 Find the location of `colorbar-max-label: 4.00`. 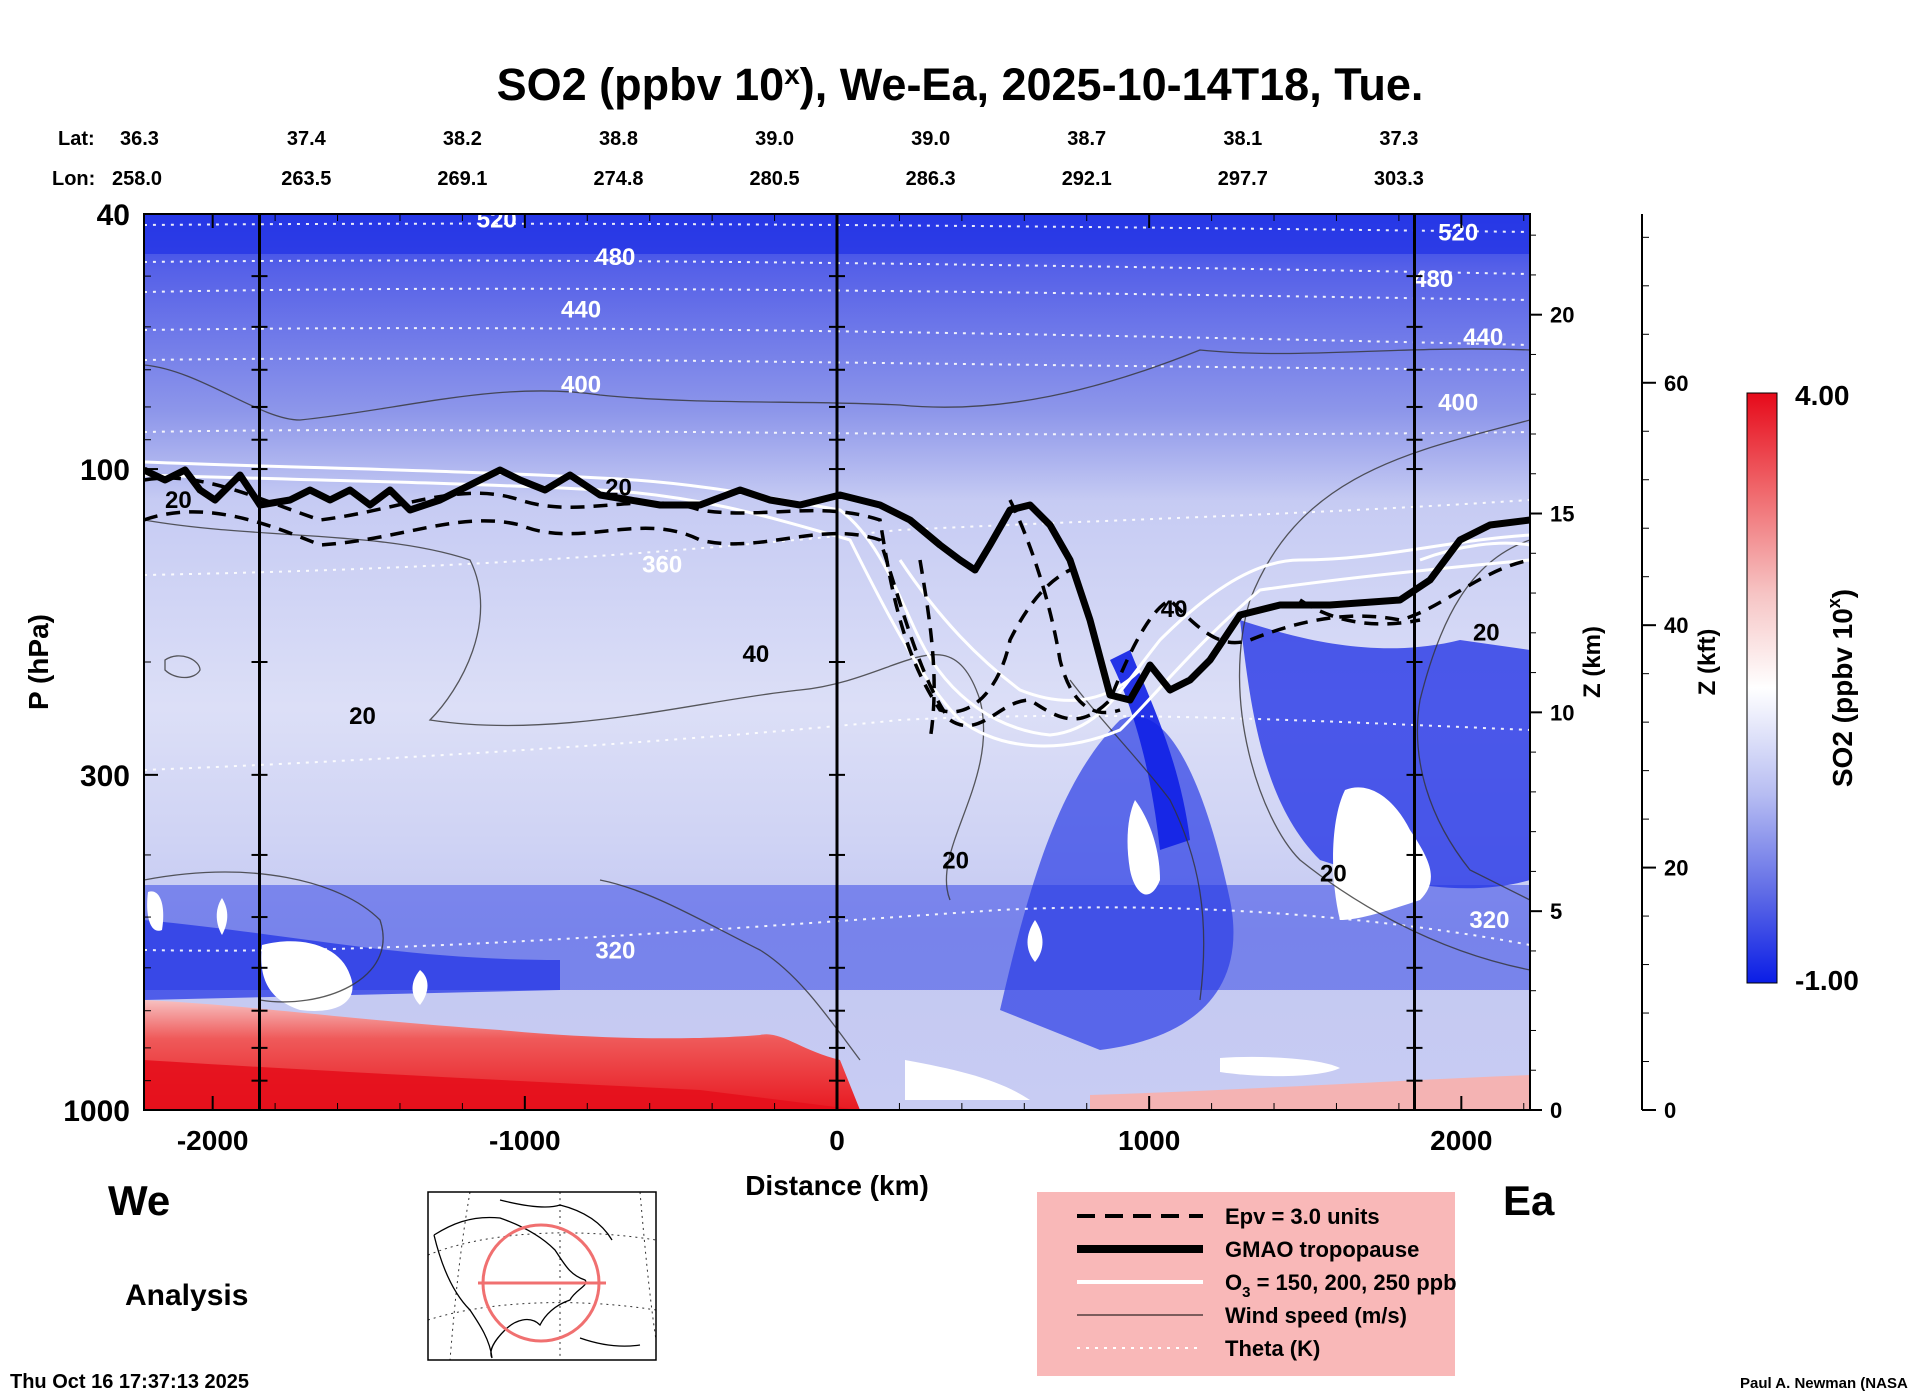

colorbar-max-label: 4.00 is located at coordinates (1822, 395).